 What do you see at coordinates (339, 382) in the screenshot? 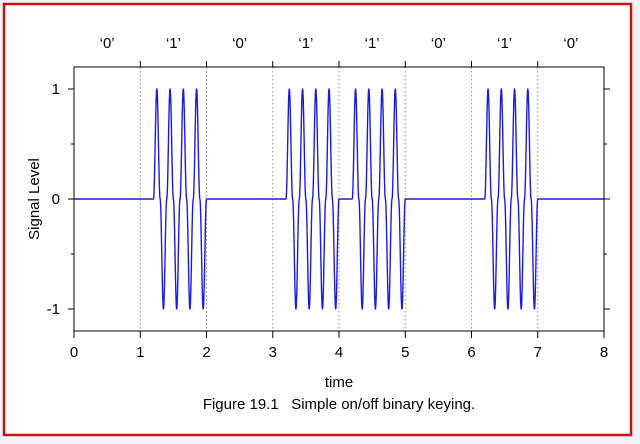
I see `x-axis-label: time` at bounding box center [339, 382].